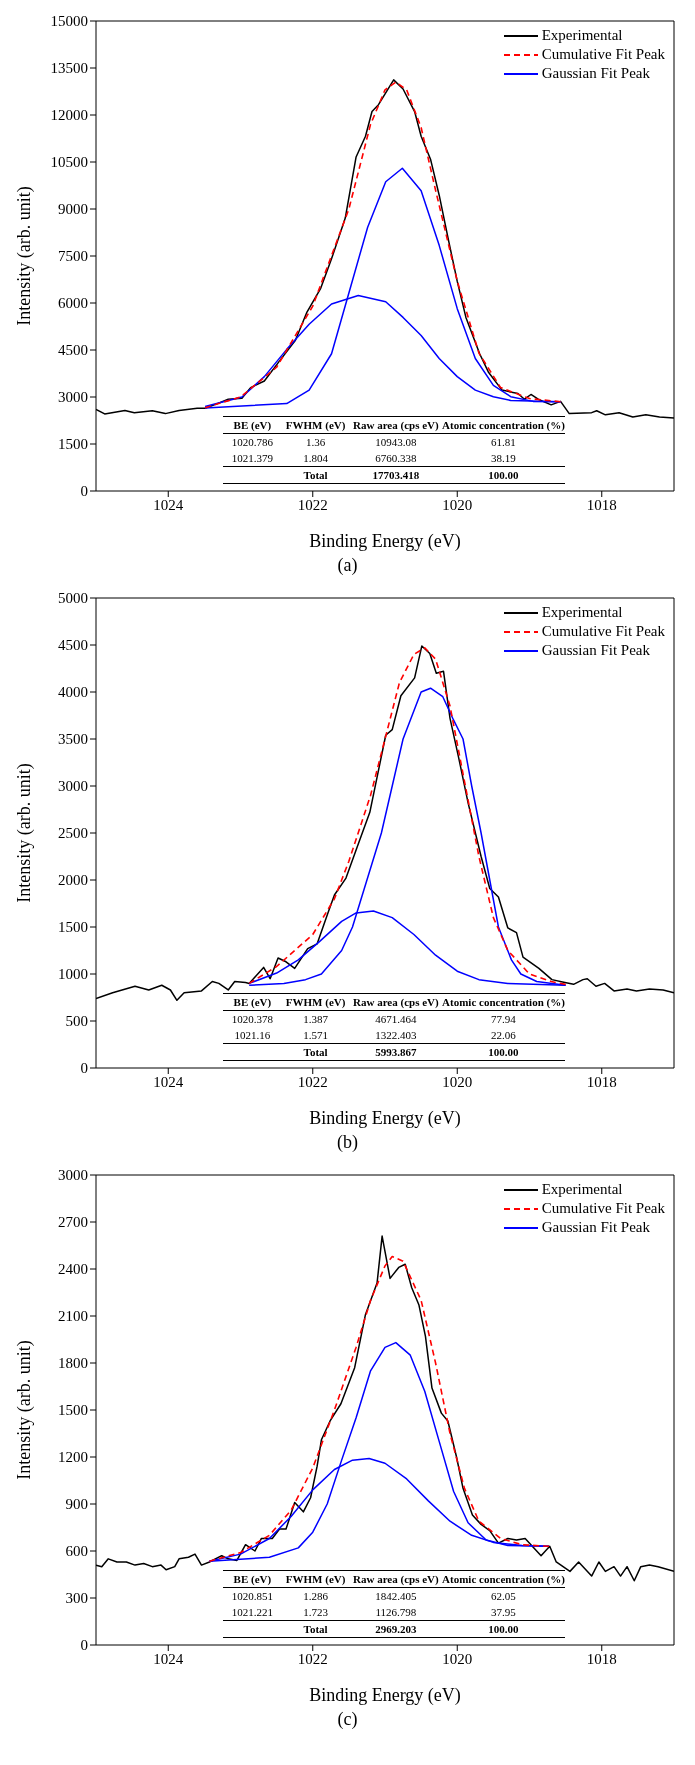  I want to click on y-tick-label: 2000, so click(73, 880).